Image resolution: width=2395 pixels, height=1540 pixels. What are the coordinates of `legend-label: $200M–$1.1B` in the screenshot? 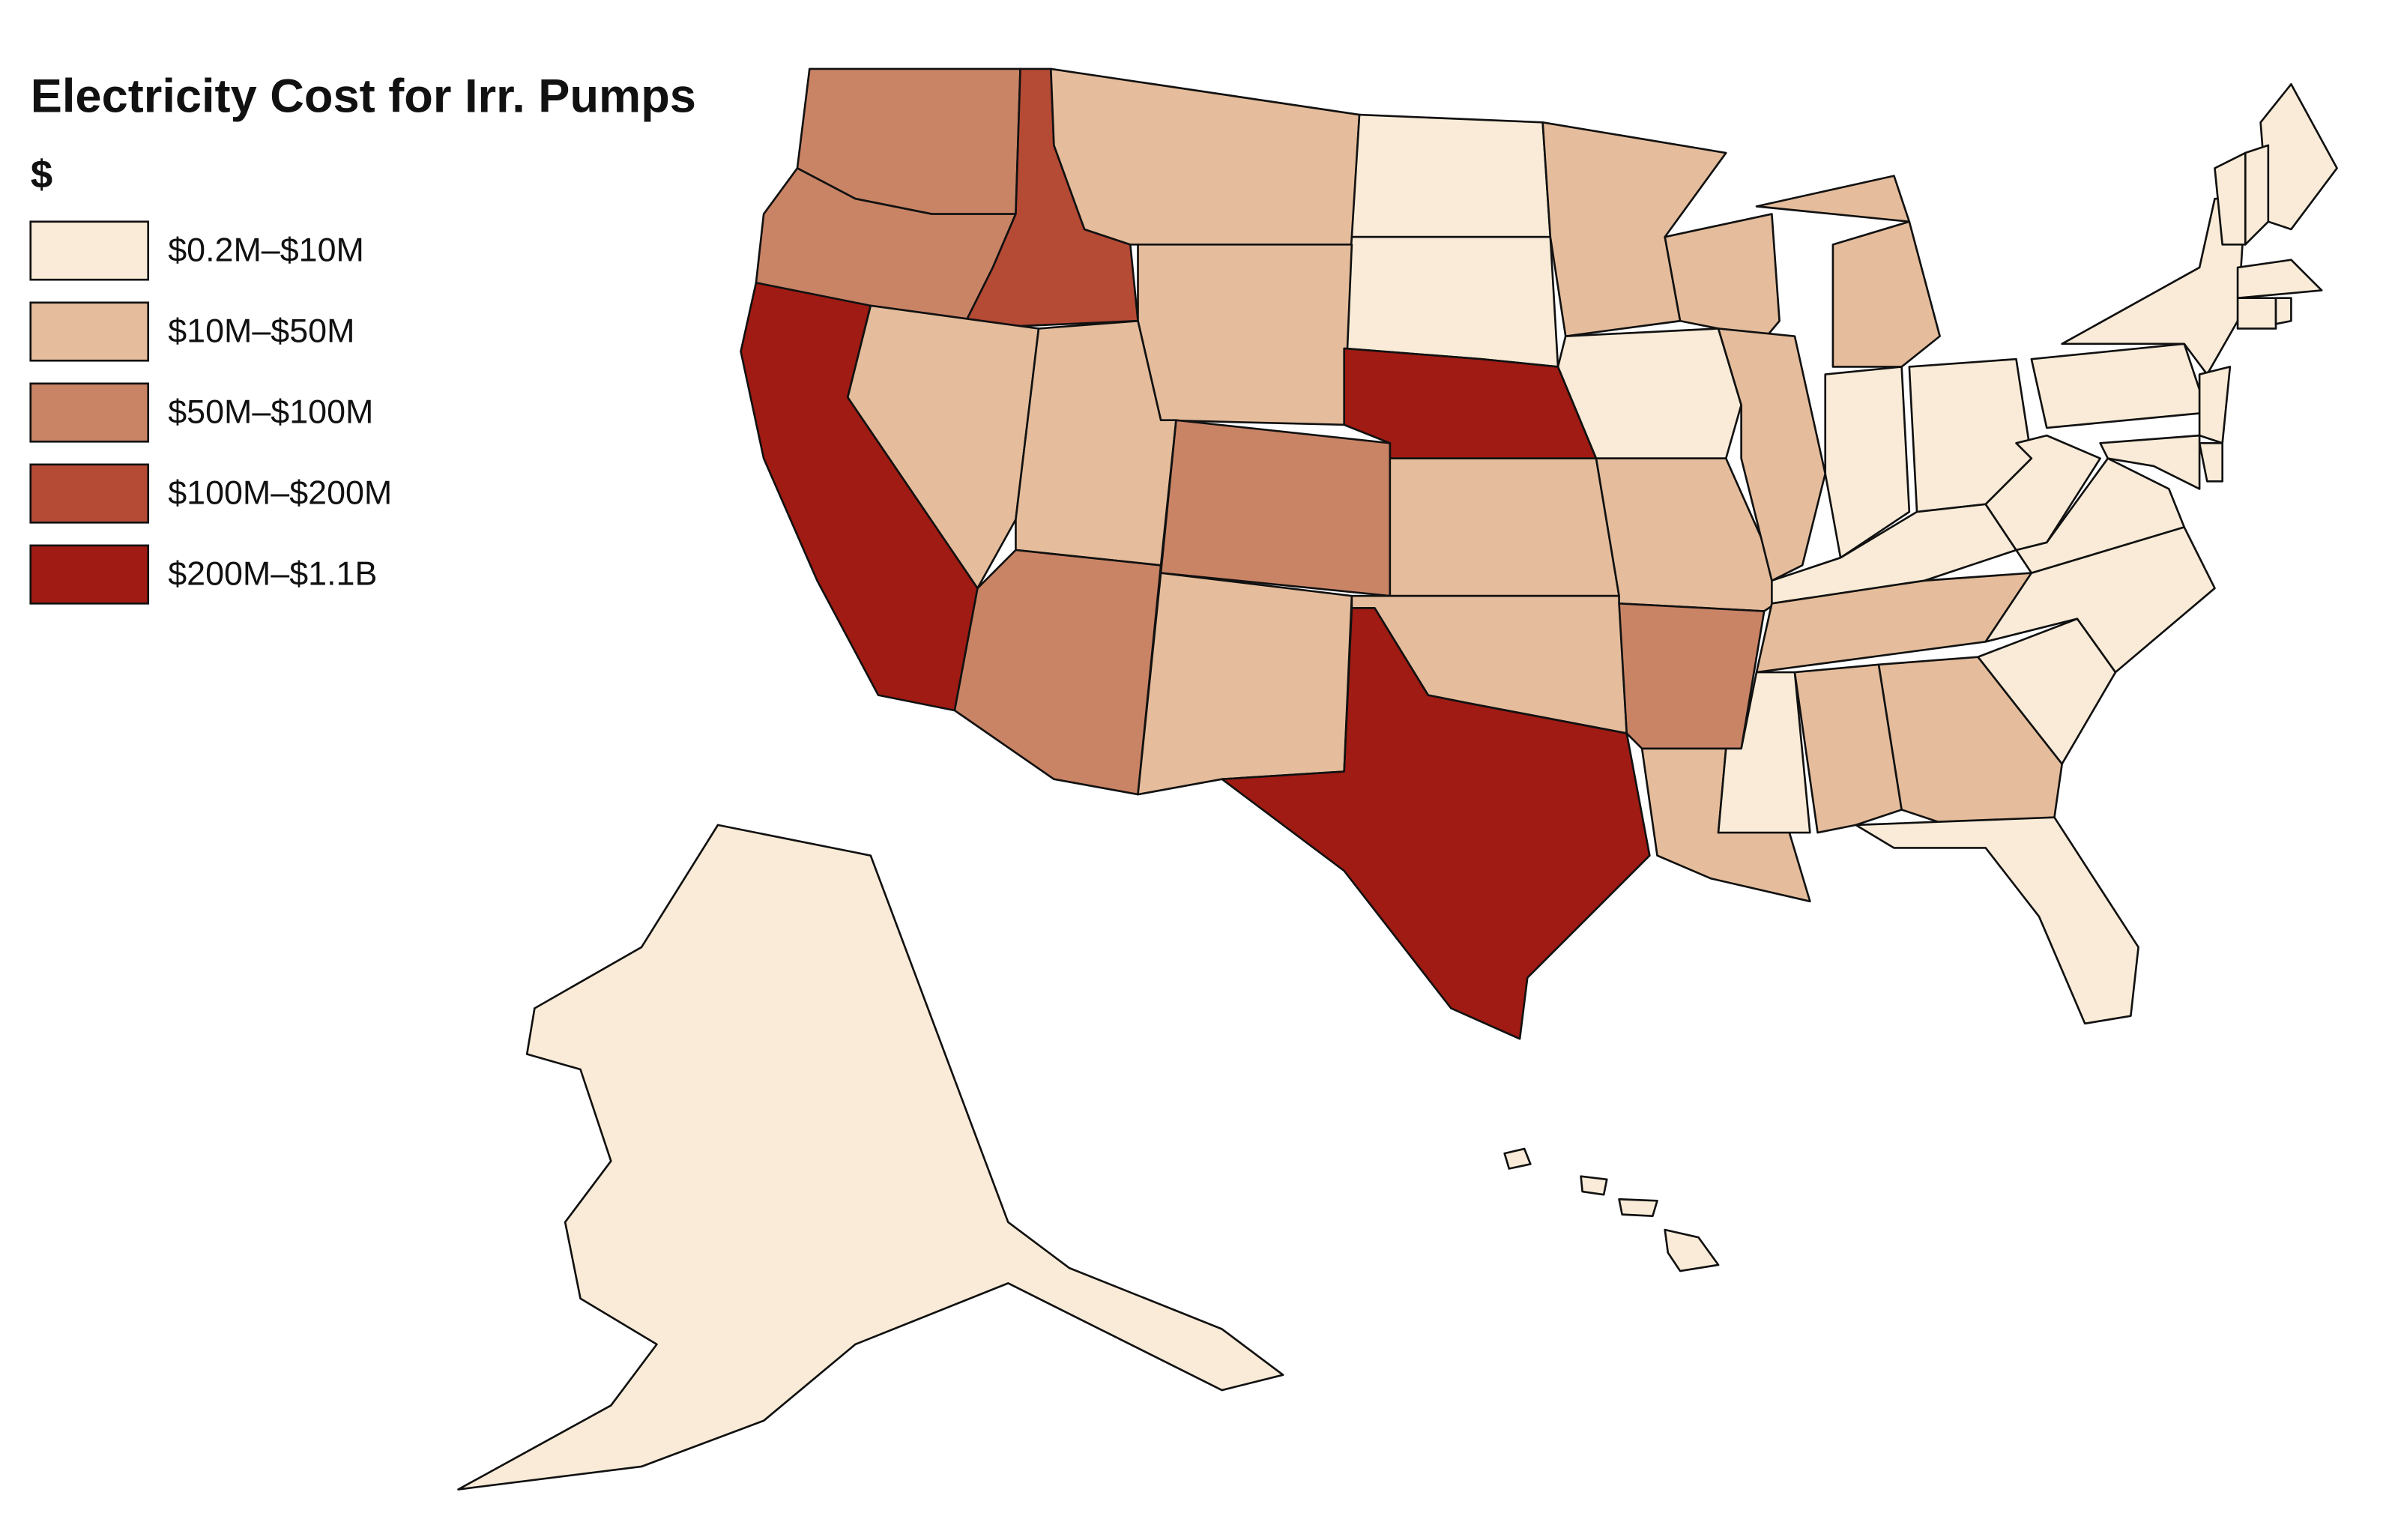 It's located at (272, 573).